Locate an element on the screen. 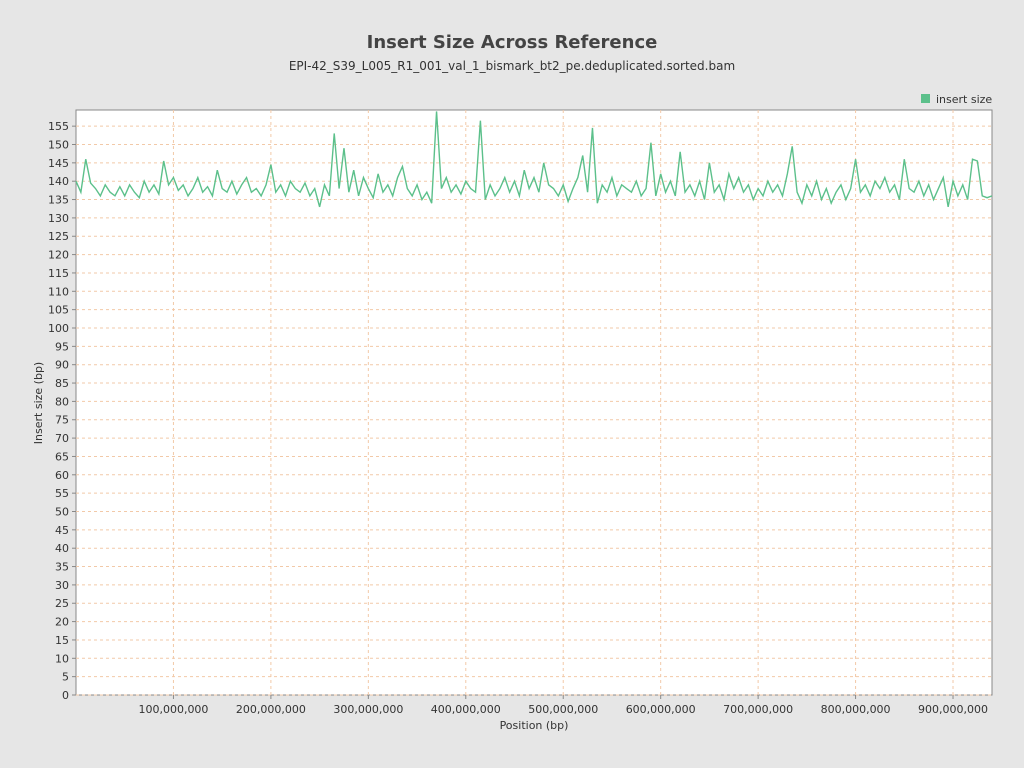 This screenshot has width=1024, height=768. y-tick-label: 50 is located at coordinates (62, 511).